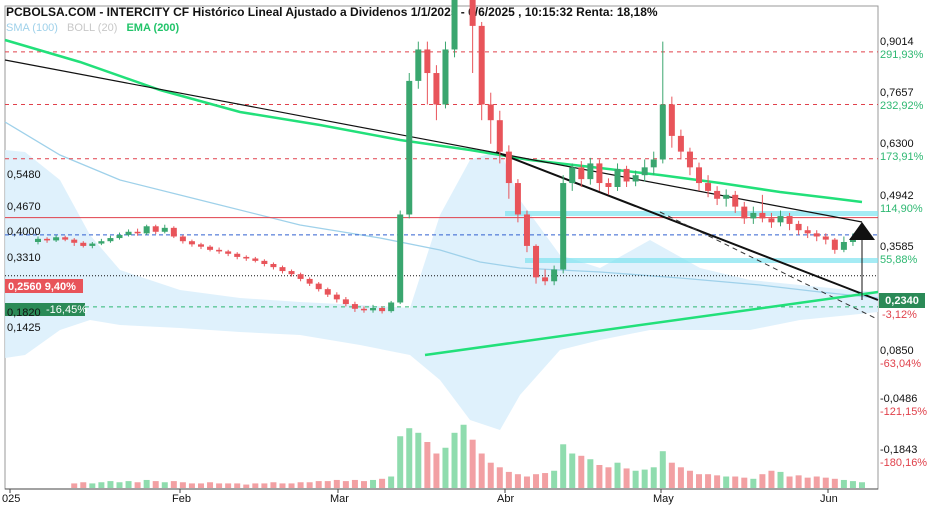 The image size is (932, 512). Describe the element at coordinates (903, 463) in the screenshot. I see `right-axis-pct: -180,16%` at that location.